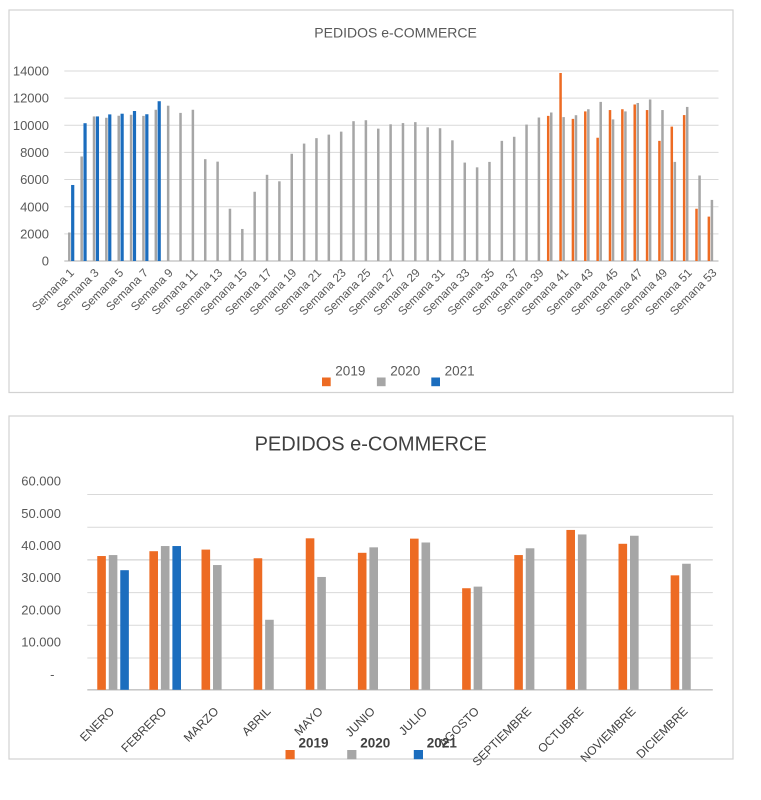 This screenshot has height=800, width=761. Describe the element at coordinates (41, 609) in the screenshot. I see `svg-text: 20.000` at that location.